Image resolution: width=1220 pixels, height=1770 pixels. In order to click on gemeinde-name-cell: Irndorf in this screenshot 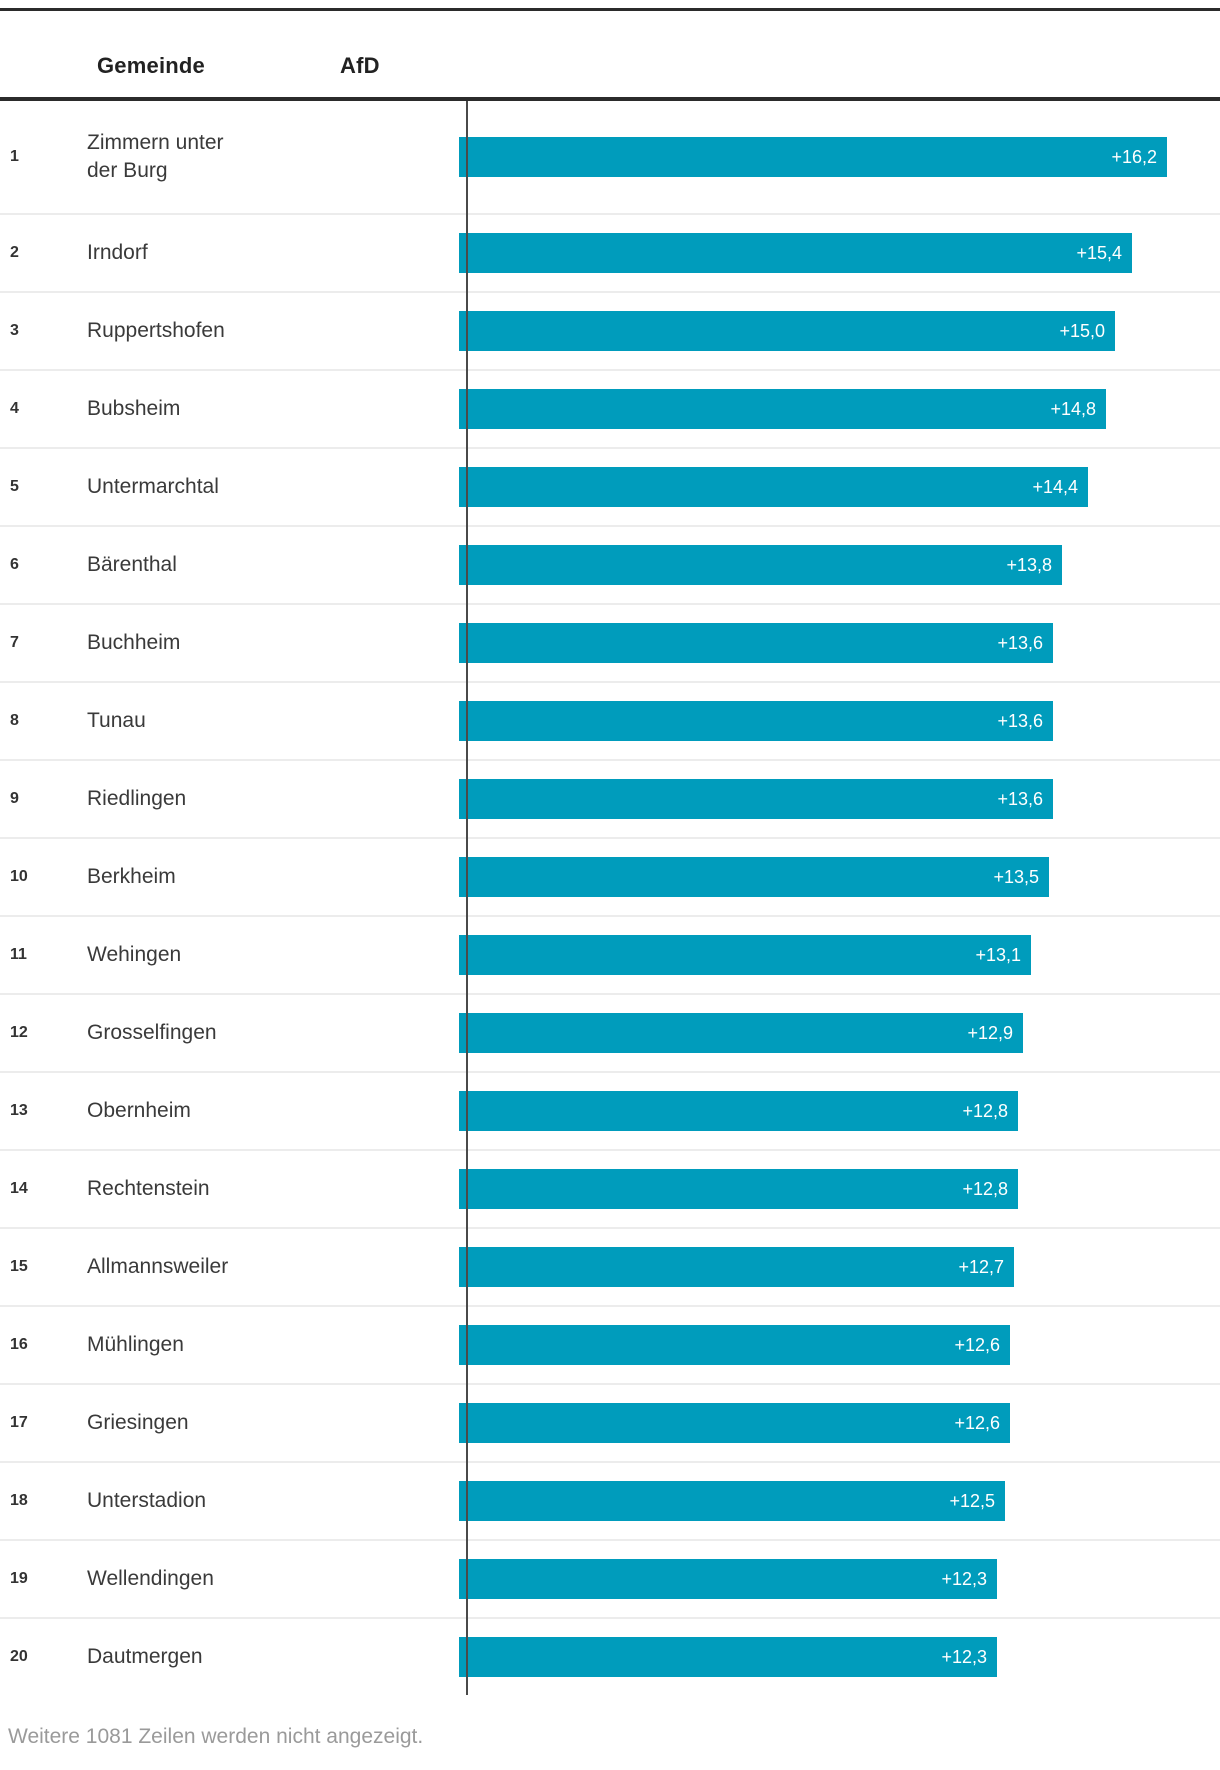, I will do `click(272, 253)`.